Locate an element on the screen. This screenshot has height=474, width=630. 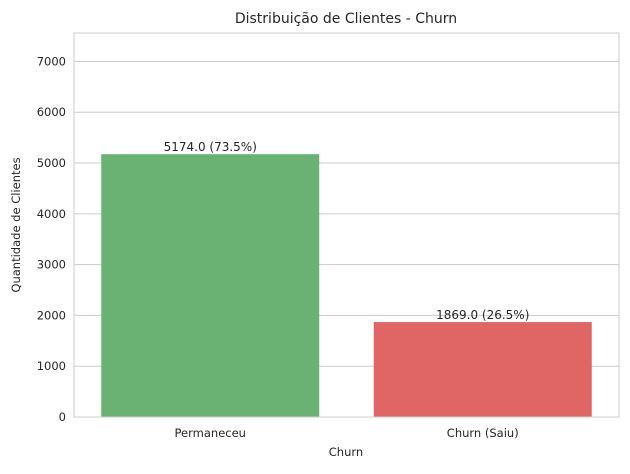
bar is located at coordinates (482, 369).